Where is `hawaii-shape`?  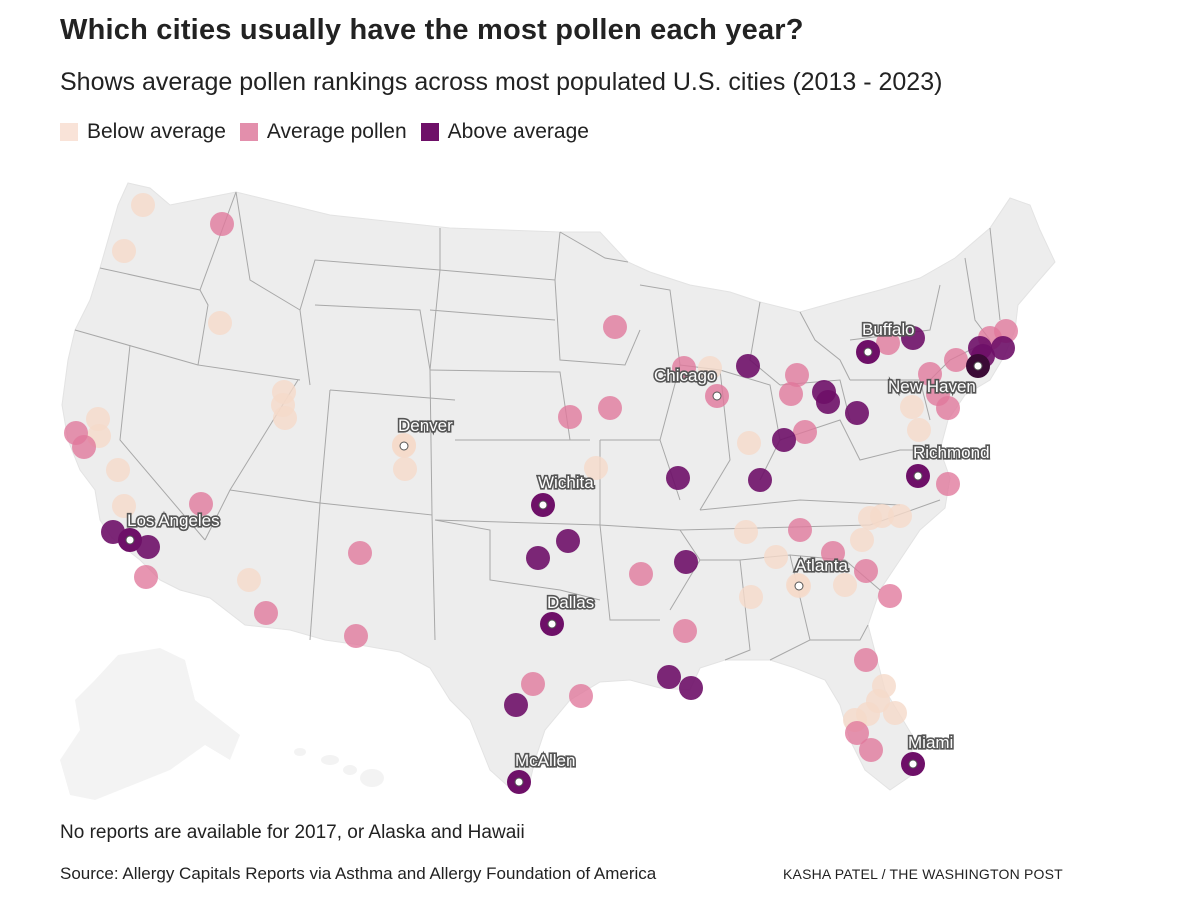 hawaii-shape is located at coordinates (339, 767).